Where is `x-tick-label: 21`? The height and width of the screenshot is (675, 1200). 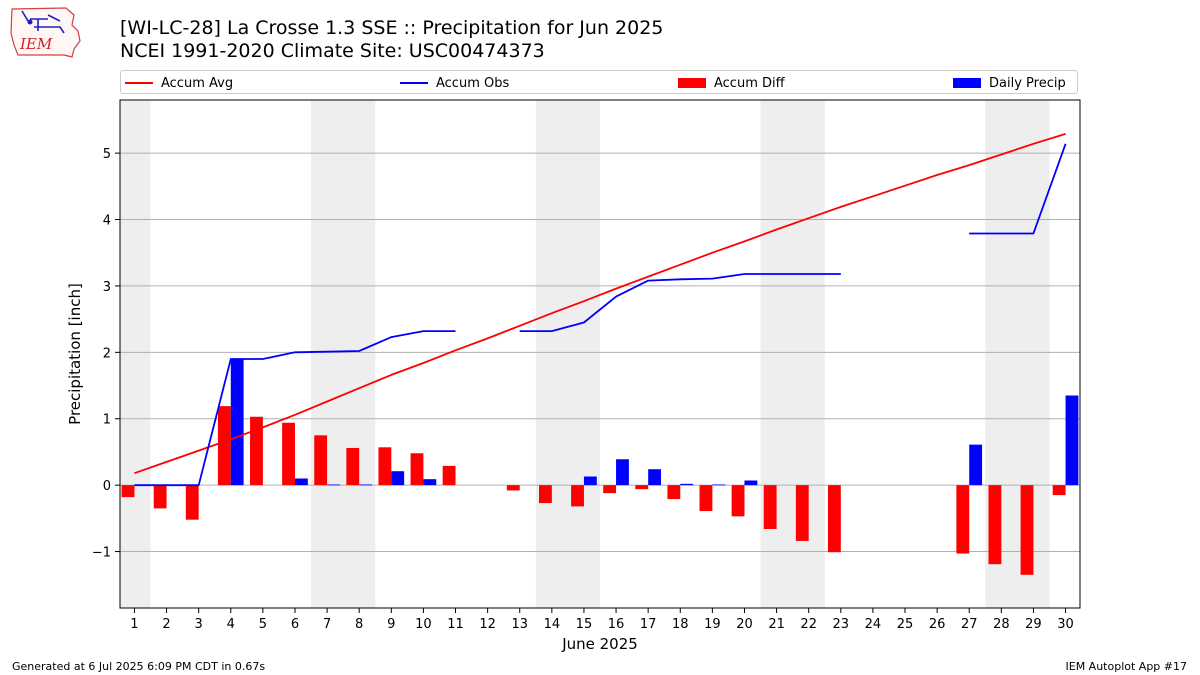
x-tick-label: 21 is located at coordinates (776, 624).